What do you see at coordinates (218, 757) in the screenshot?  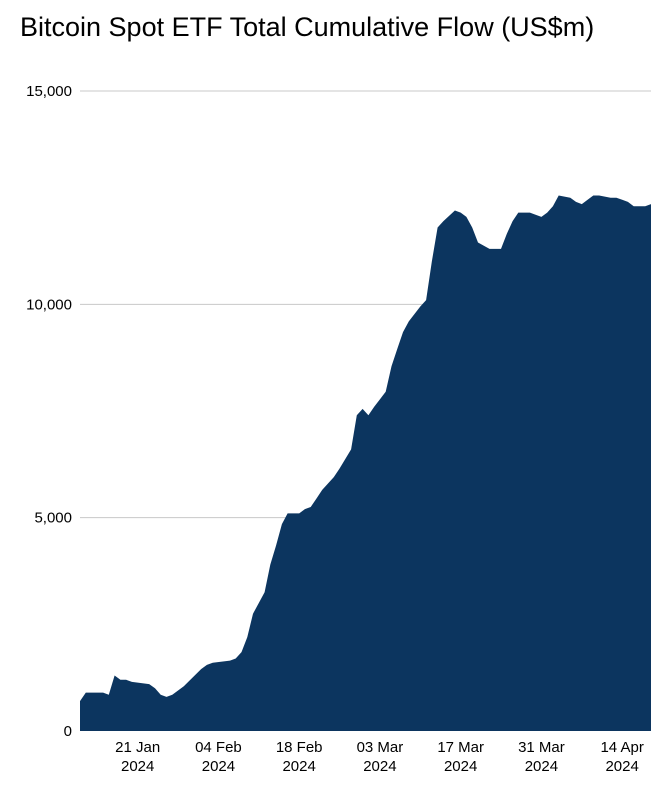 I see `x-tick-label: 04 Feb 2024` at bounding box center [218, 757].